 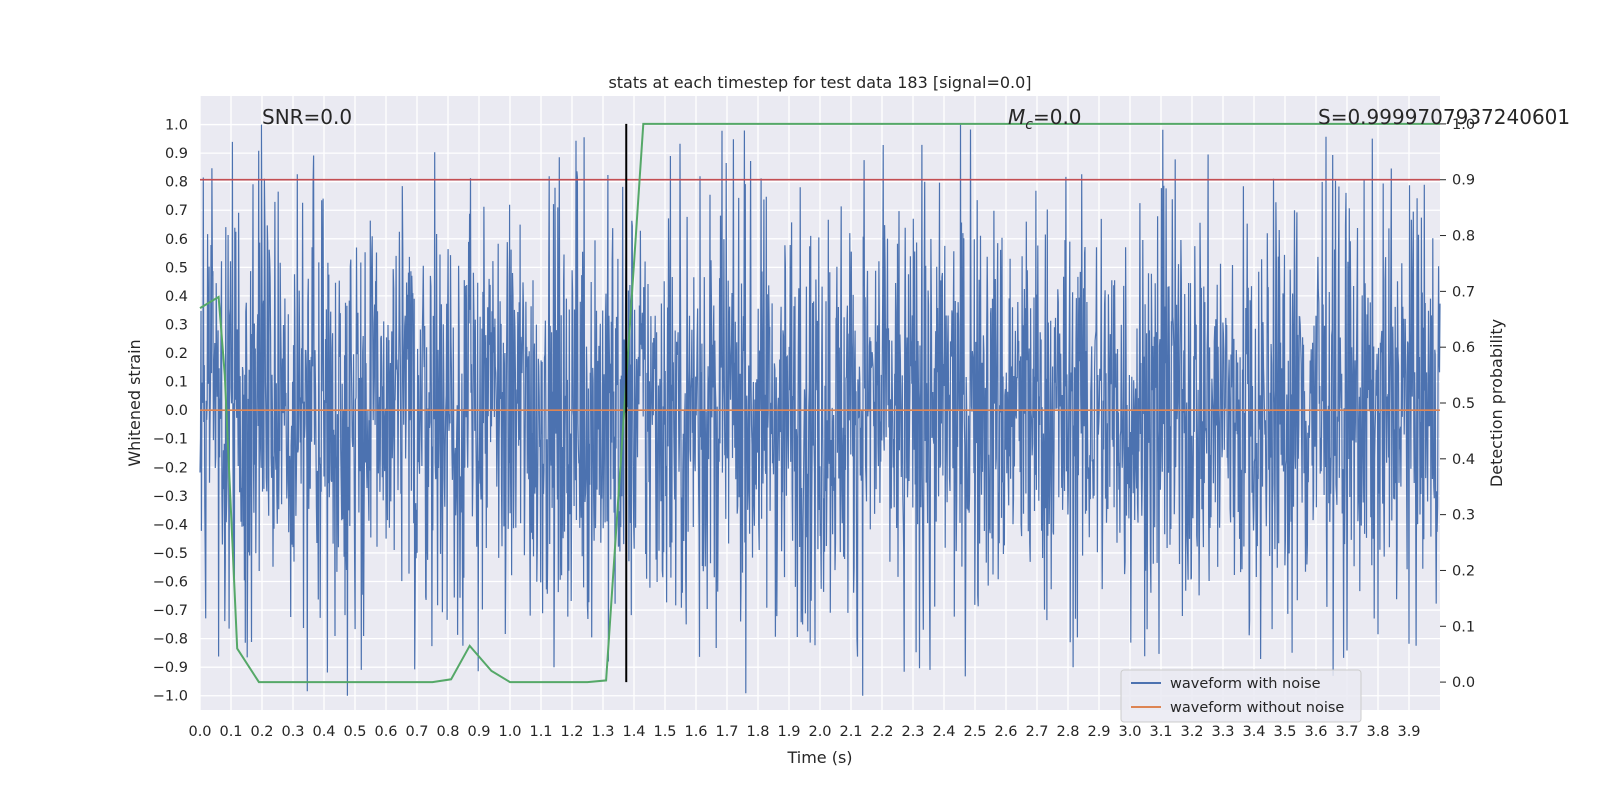 I want to click on x-tick-label: 1.8, so click(x=757, y=732).